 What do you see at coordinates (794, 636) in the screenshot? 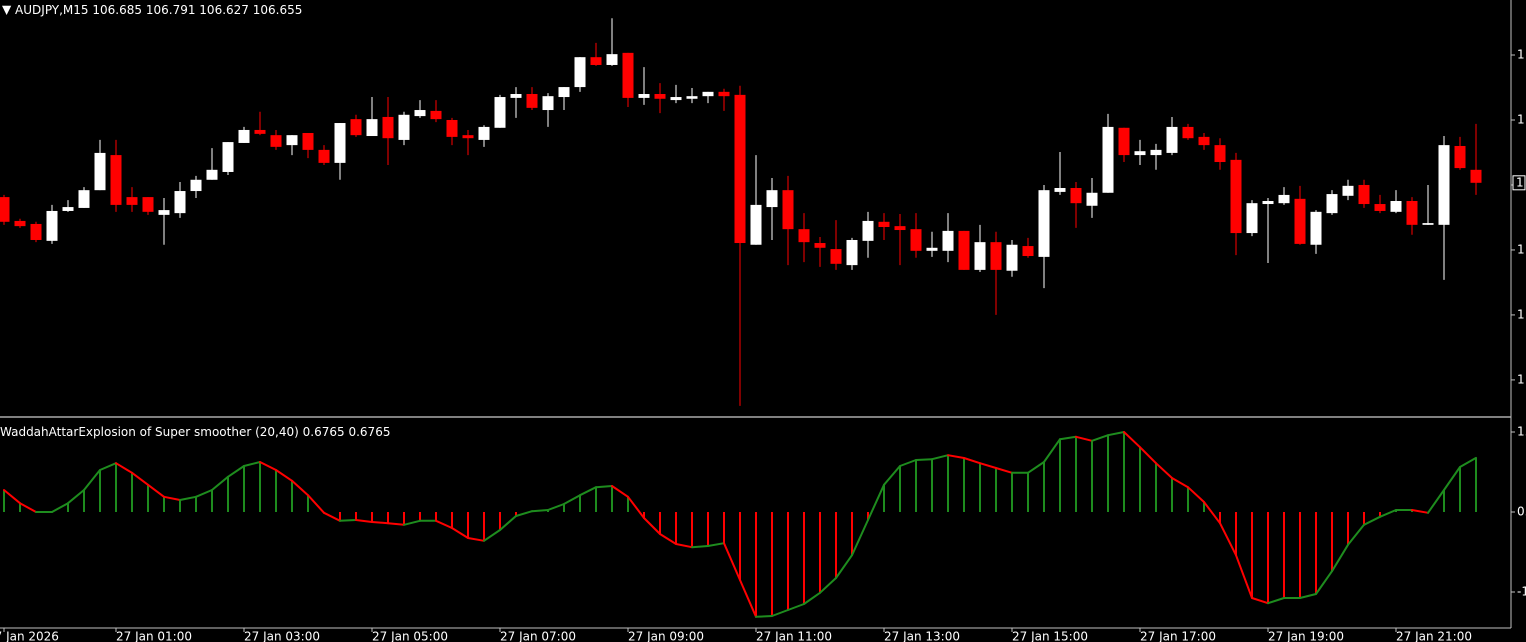
I see `x-tick-label: 27 Jan 11:00` at bounding box center [794, 636].